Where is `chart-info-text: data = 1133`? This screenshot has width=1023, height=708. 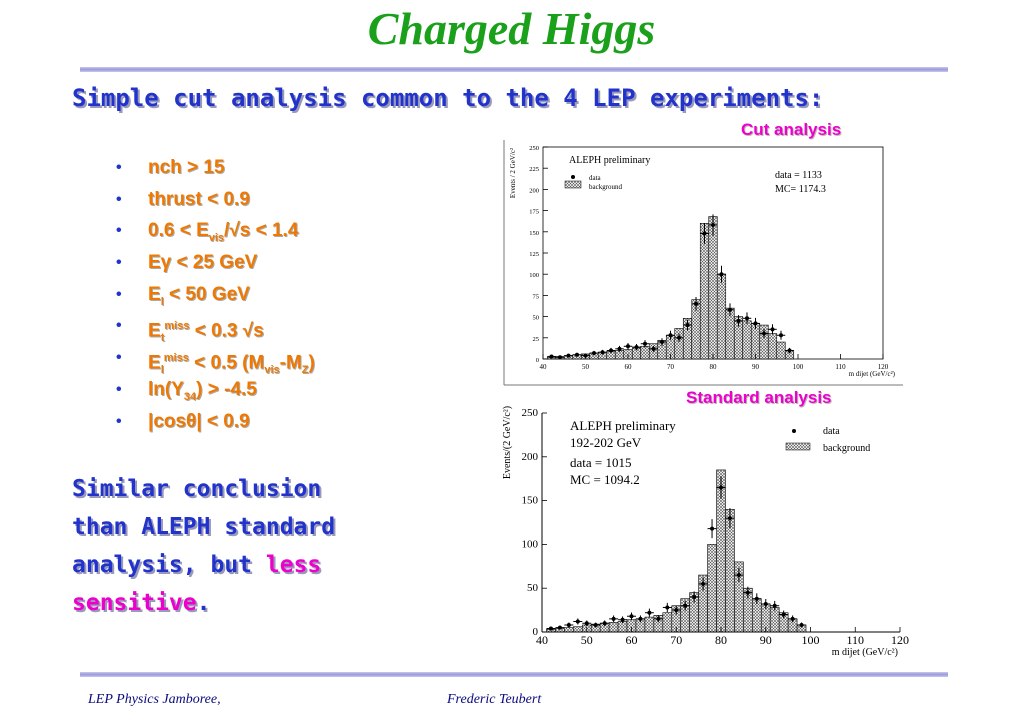 chart-info-text: data = 1133 is located at coordinates (798, 175).